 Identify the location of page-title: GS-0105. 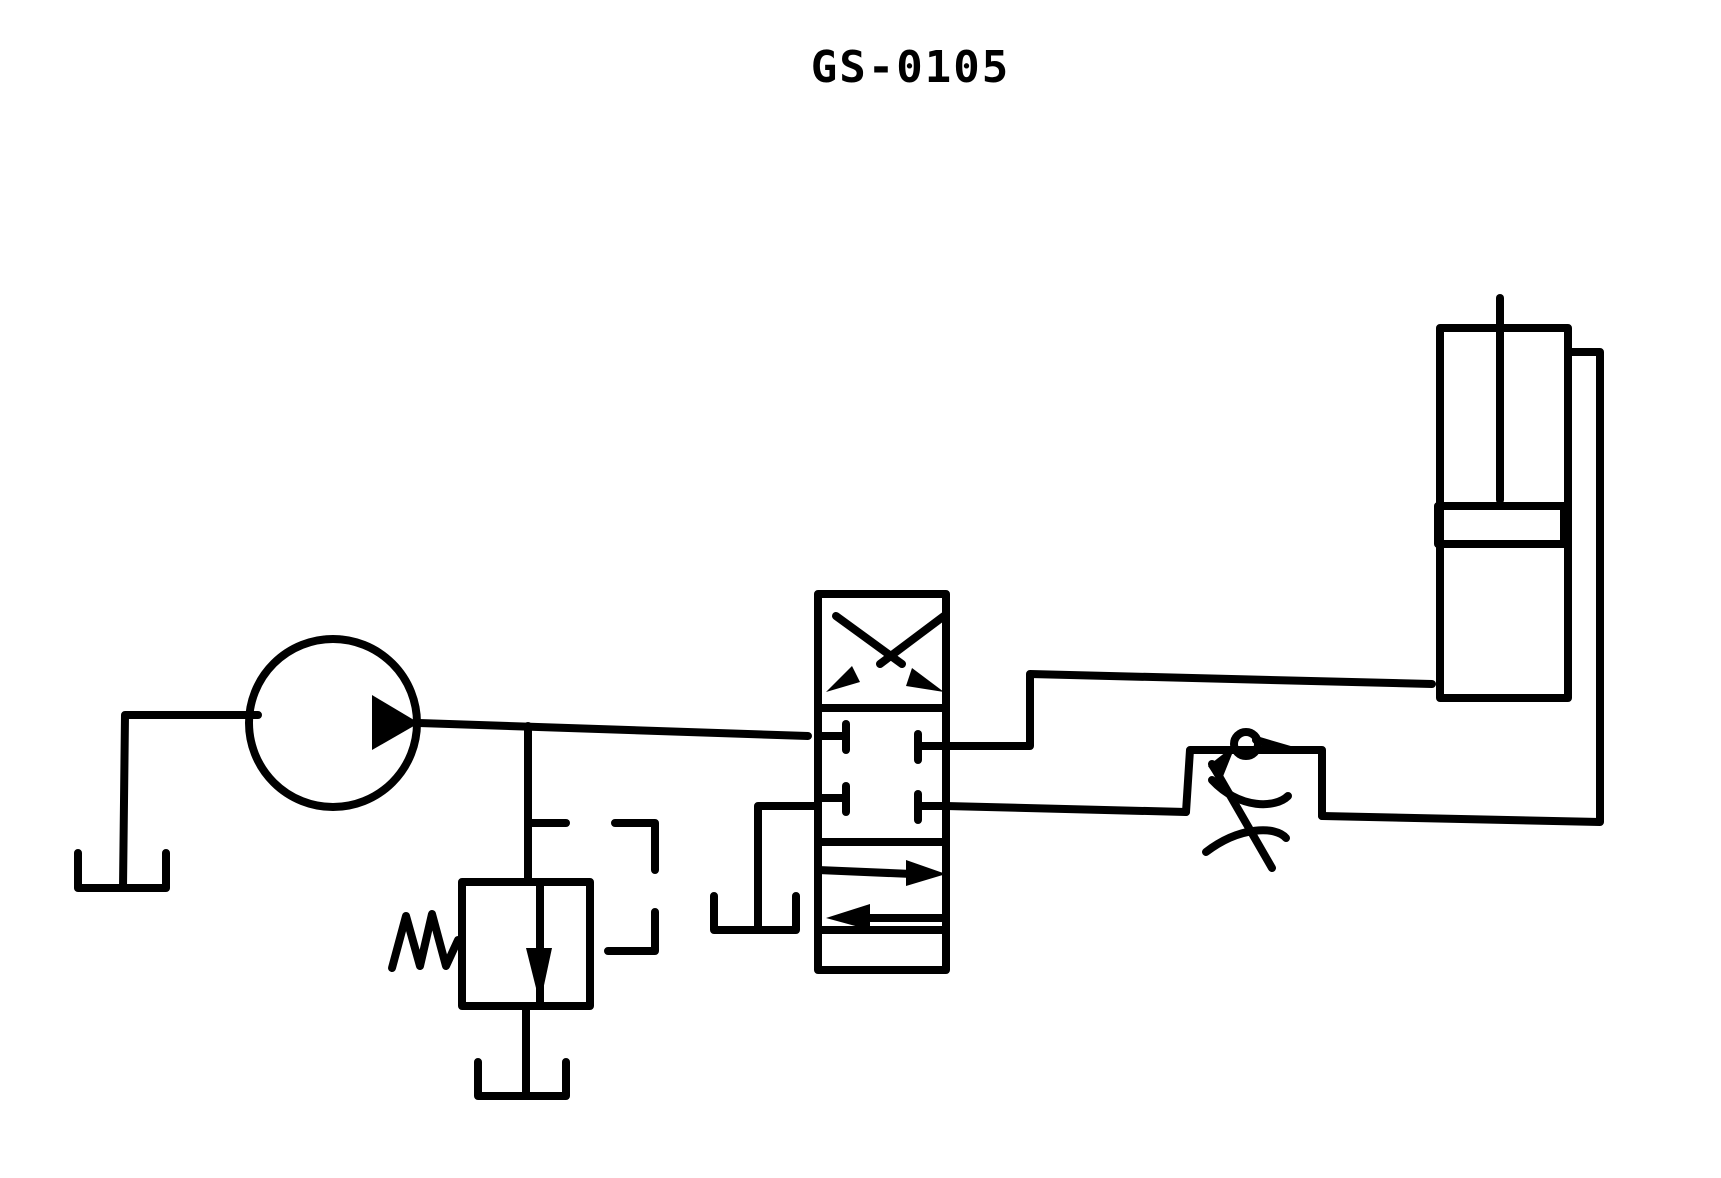
(910, 67).